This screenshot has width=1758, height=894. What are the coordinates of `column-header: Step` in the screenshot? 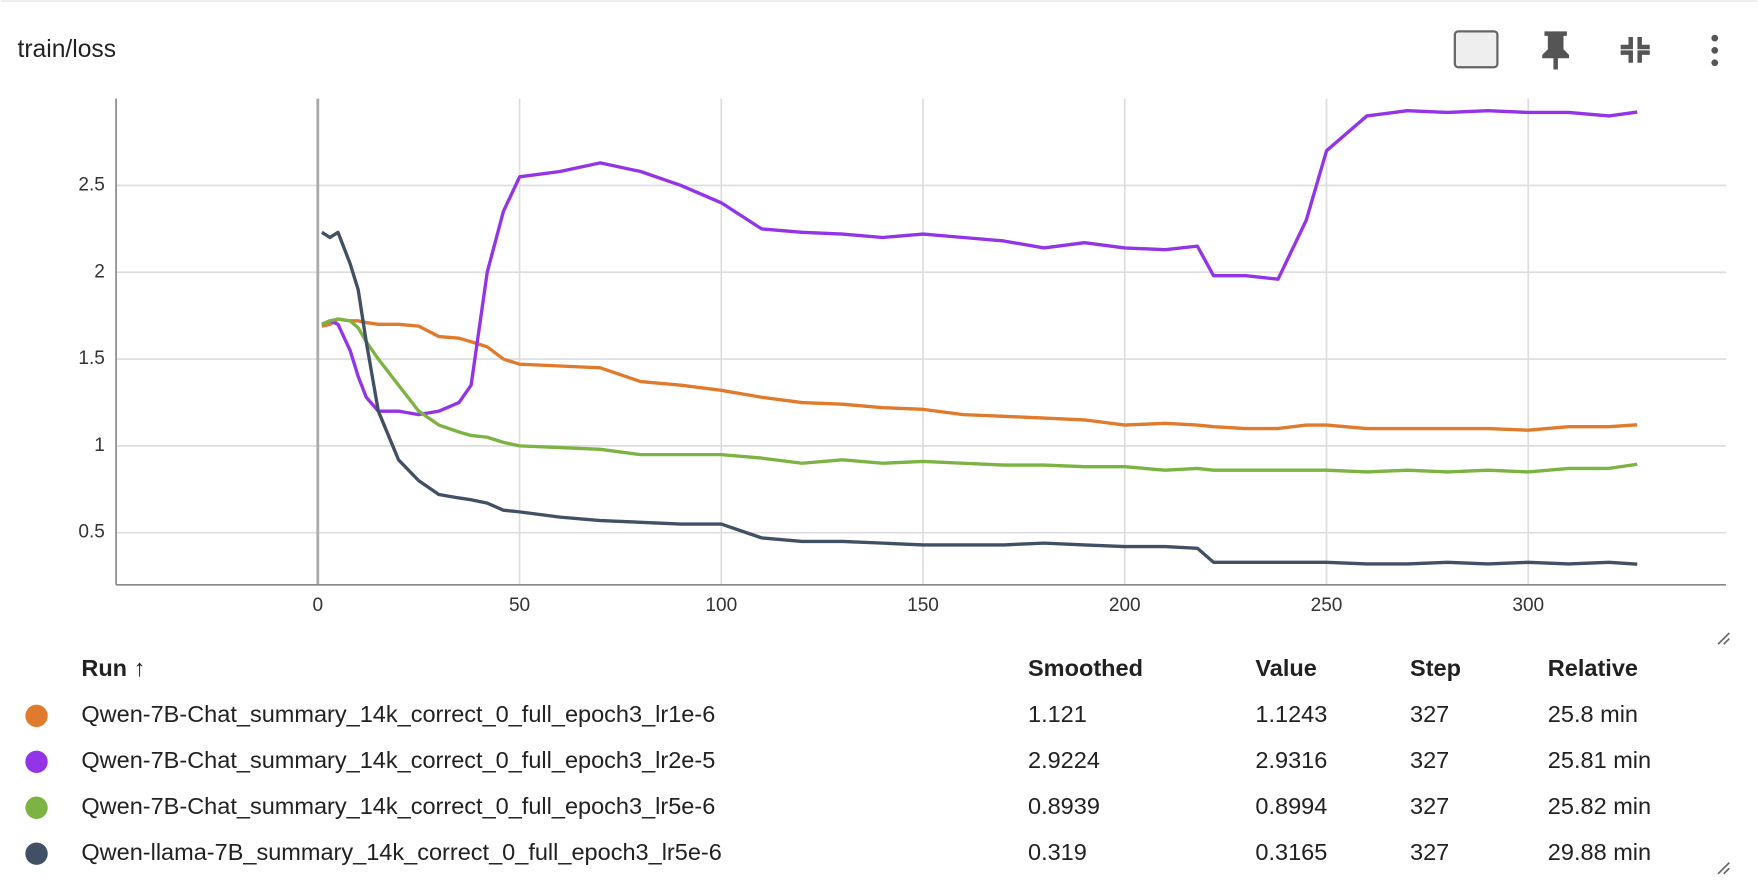 It's located at (1435, 668).